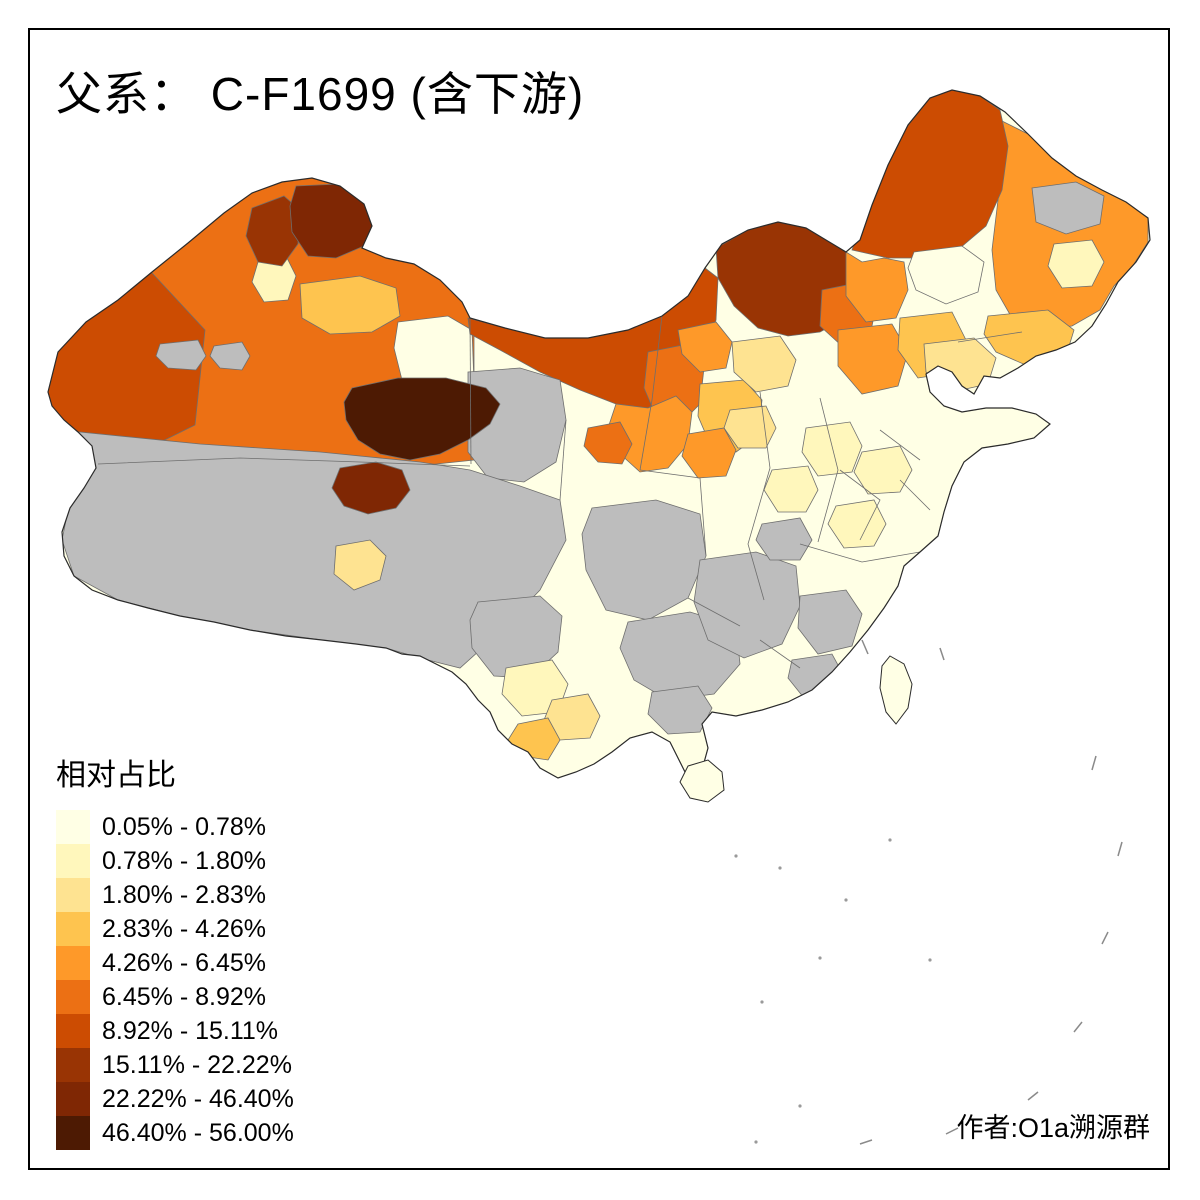  Describe the element at coordinates (332, 221) in the screenshot. I see `region-altay-east` at that location.